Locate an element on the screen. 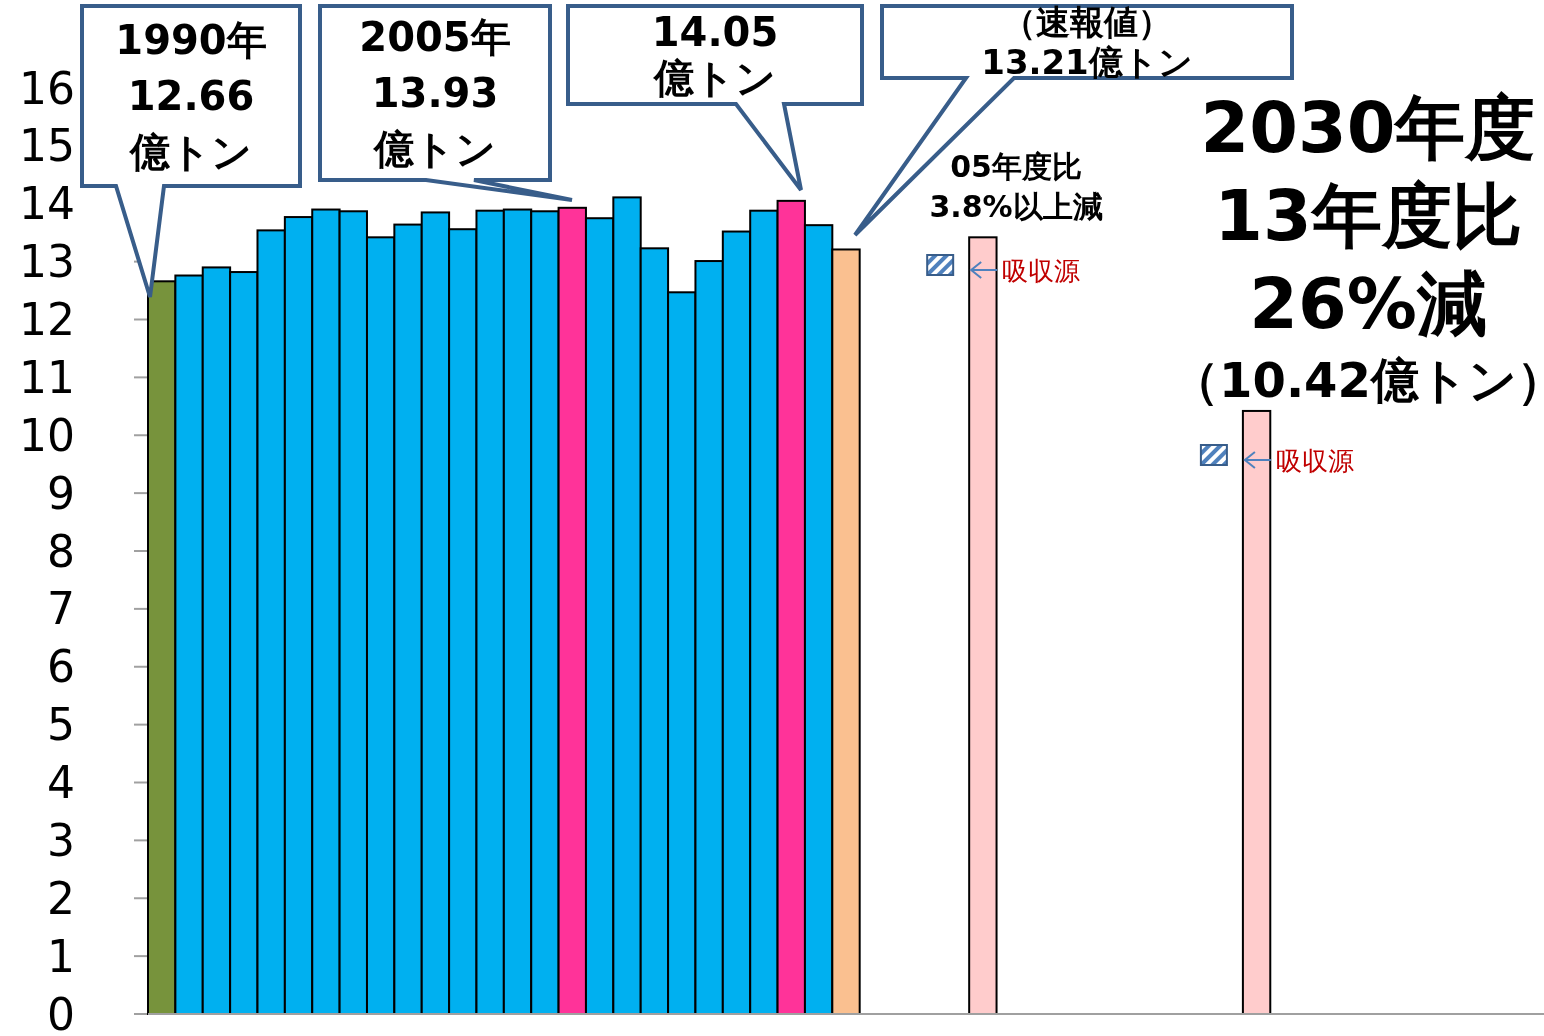 This screenshot has height=1036, width=1544. y-tick-label: 3 is located at coordinates (61, 840).